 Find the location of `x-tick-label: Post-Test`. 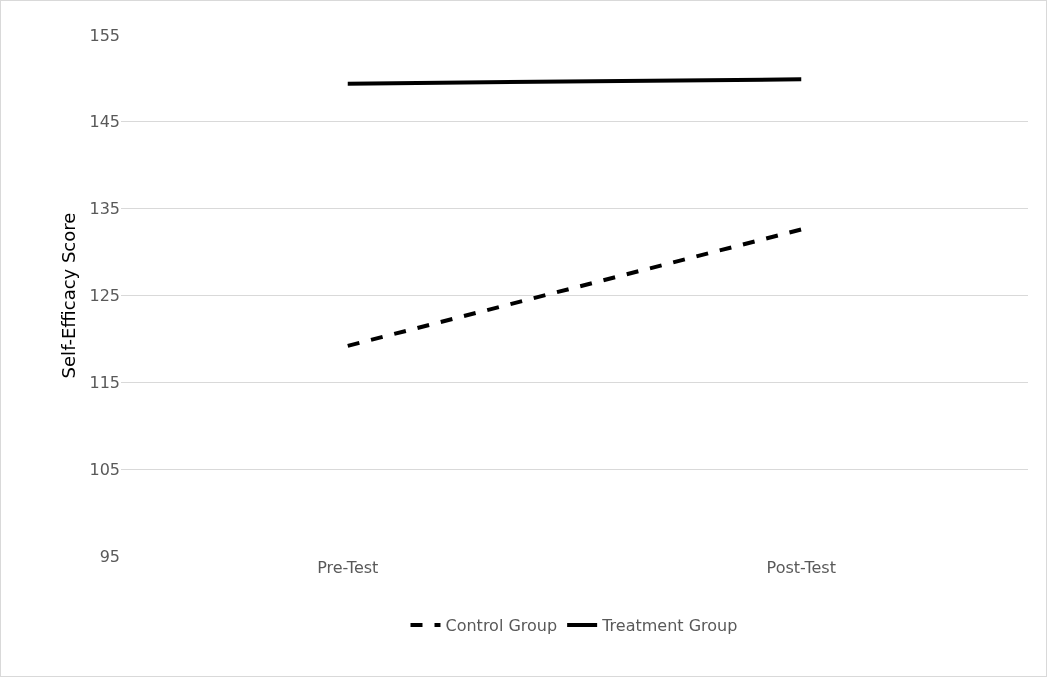

x-tick-label: Post-Test is located at coordinates (801, 567).